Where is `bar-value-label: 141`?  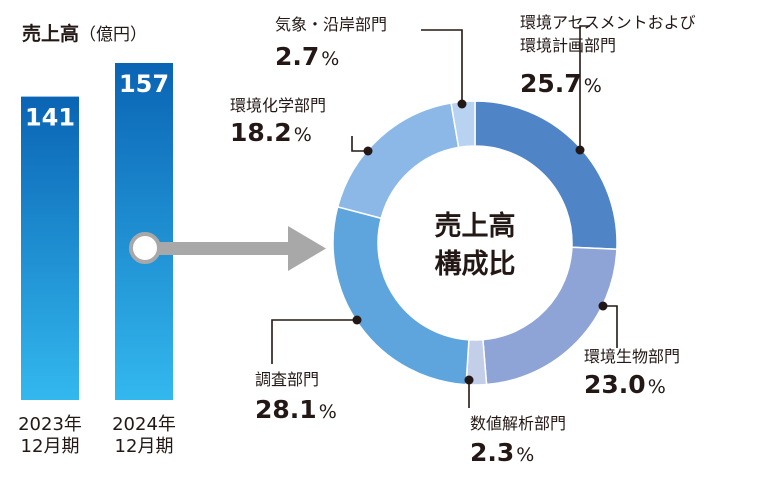
bar-value-label: 141 is located at coordinates (50, 118).